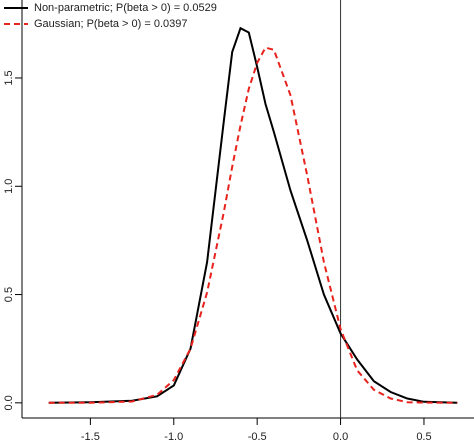 The image size is (474, 445). Describe the element at coordinates (9, 402) in the screenshot. I see `y-tick-label: 0.0` at that location.